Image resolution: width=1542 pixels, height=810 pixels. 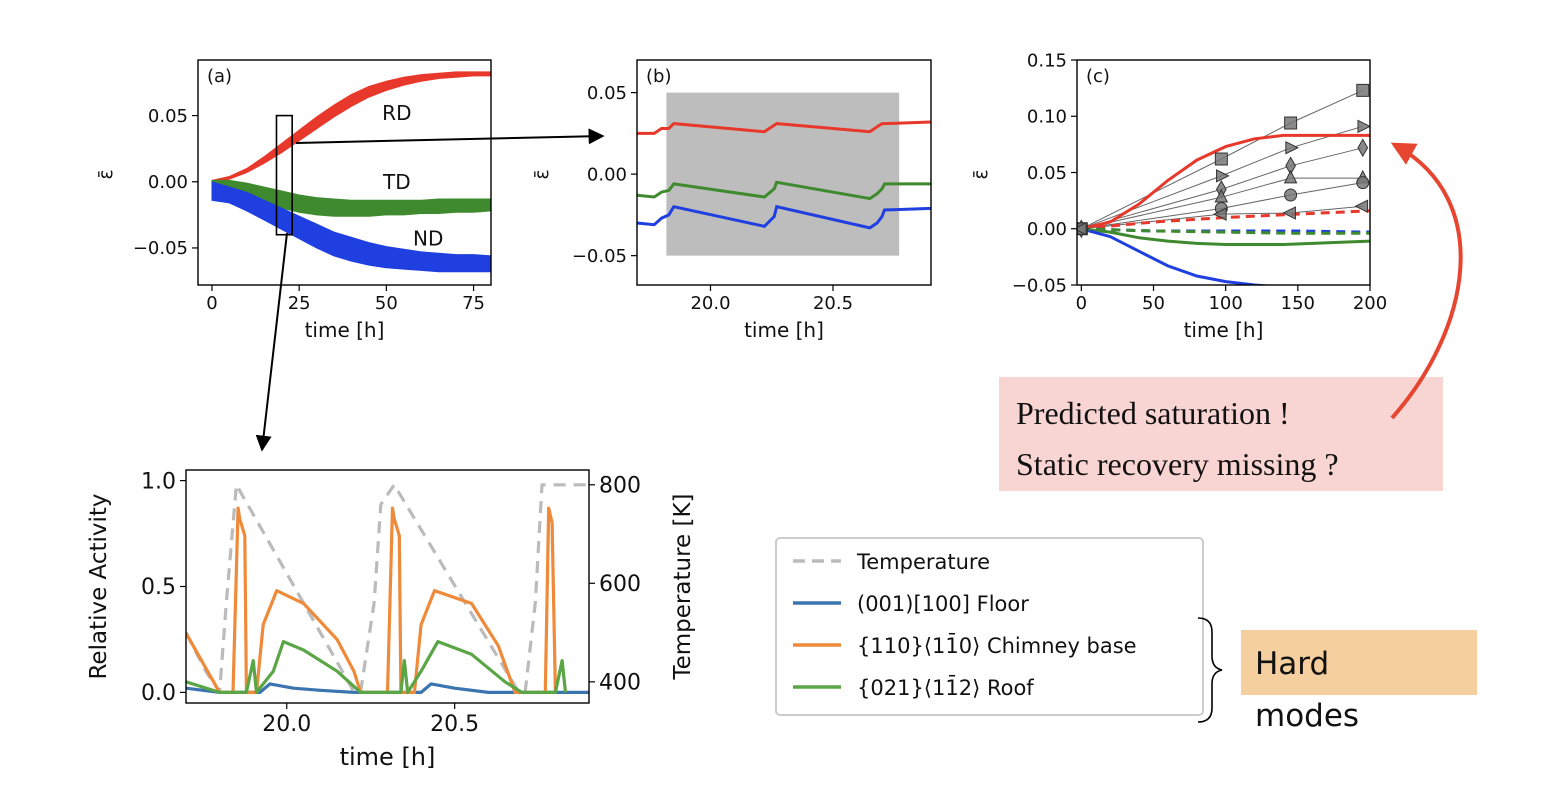 What do you see at coordinates (396, 113) in the screenshot?
I see `curve-label-rd: RD` at bounding box center [396, 113].